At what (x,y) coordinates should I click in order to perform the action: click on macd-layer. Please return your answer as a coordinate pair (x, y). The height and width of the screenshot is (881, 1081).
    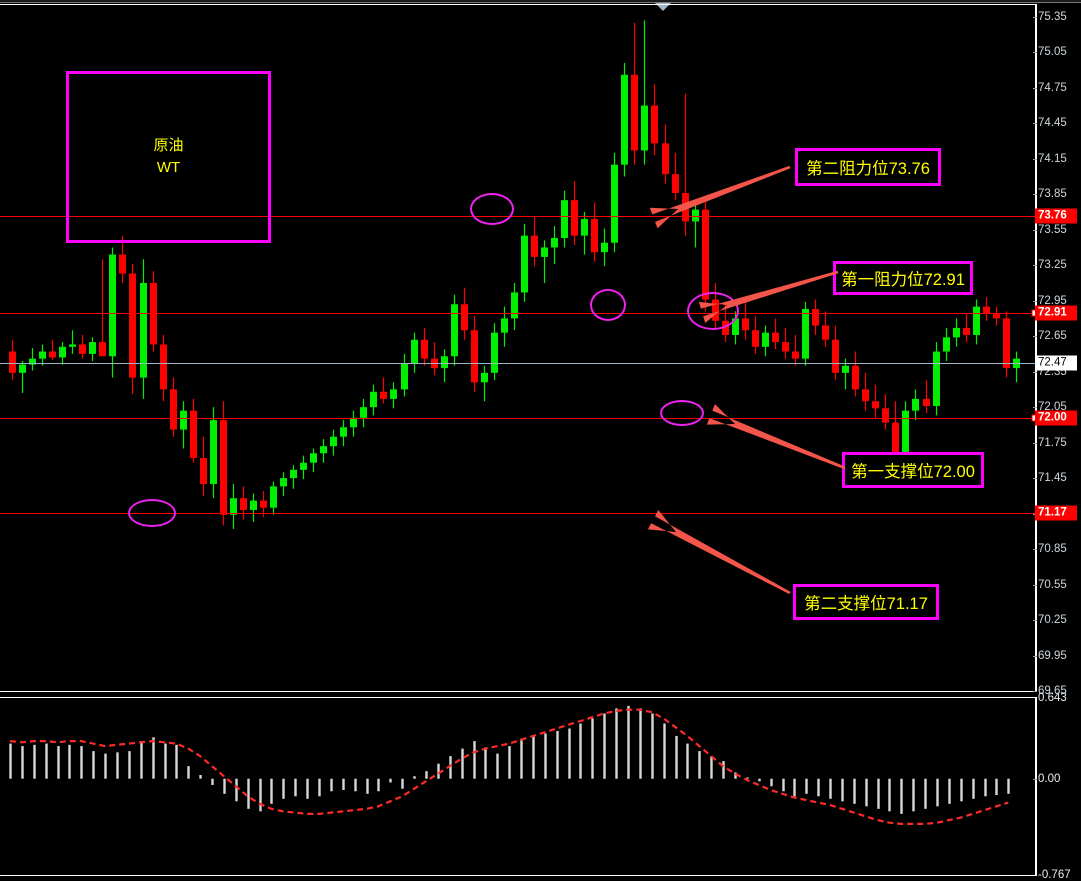
    Looking at the image, I should click on (509, 765).